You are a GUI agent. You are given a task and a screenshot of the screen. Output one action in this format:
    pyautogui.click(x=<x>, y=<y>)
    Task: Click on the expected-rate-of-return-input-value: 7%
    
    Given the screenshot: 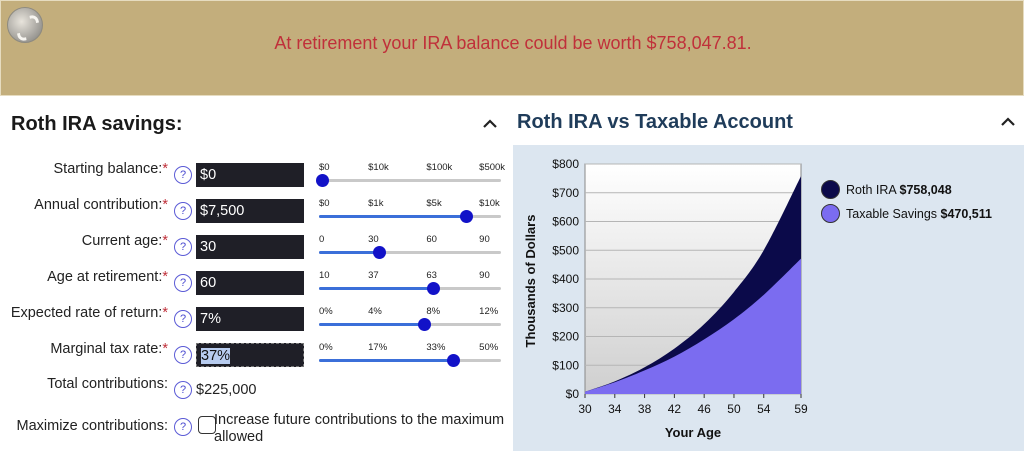 What is the action you would take?
    pyautogui.click(x=210, y=319)
    